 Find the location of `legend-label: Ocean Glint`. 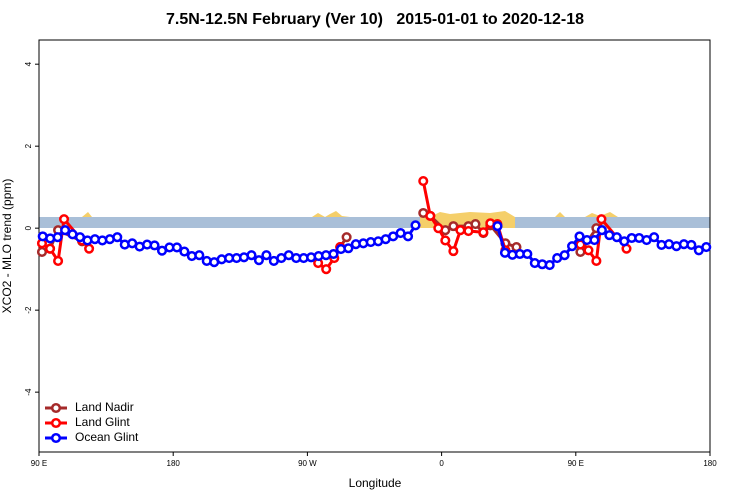

legend-label: Ocean Glint is located at coordinates (107, 437).